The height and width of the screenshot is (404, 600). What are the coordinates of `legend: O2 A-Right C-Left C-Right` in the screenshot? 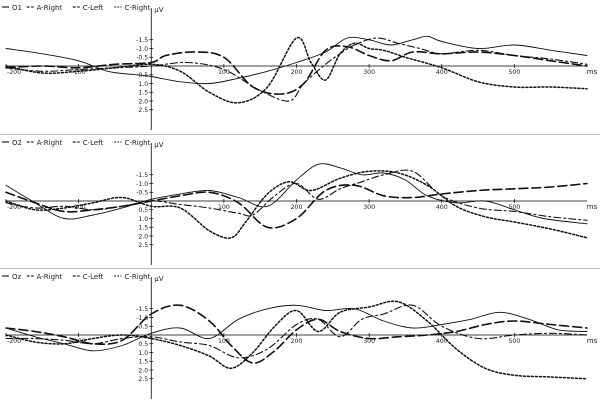 It's located at (76, 143).